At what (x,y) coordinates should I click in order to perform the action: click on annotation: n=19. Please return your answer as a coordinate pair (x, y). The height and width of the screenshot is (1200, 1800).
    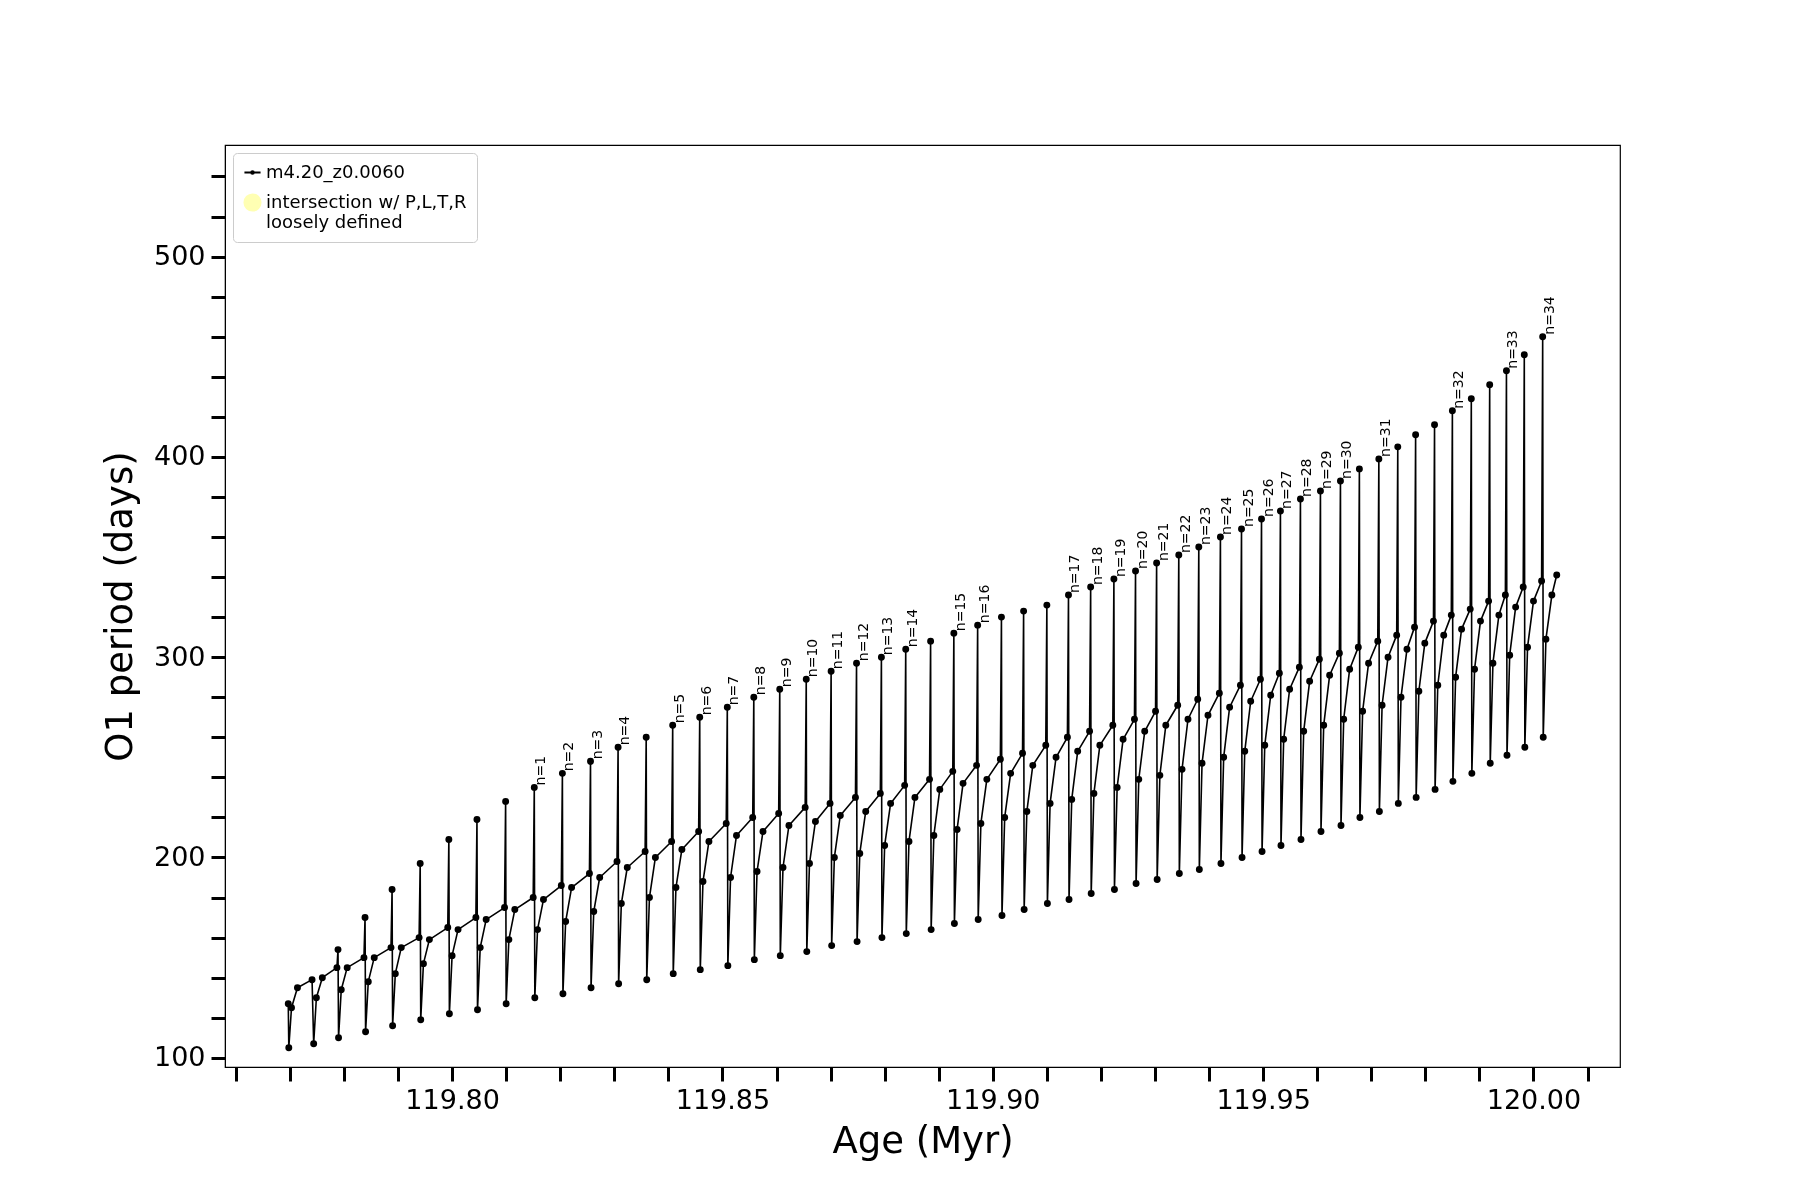
    Looking at the image, I should click on (1119, 558).